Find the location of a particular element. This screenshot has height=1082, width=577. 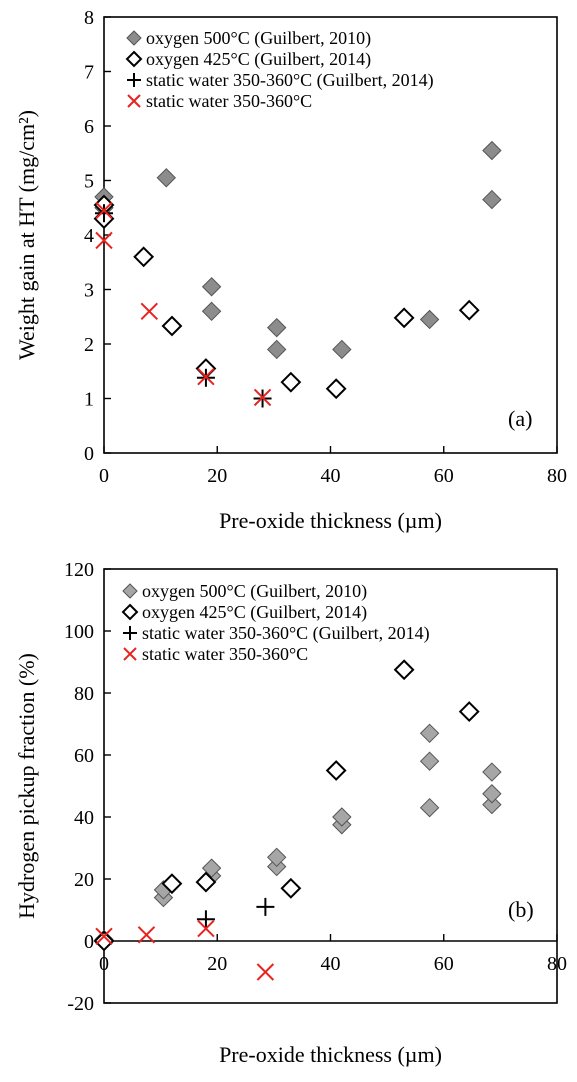

y-tick-label: 7 is located at coordinates (89, 73).